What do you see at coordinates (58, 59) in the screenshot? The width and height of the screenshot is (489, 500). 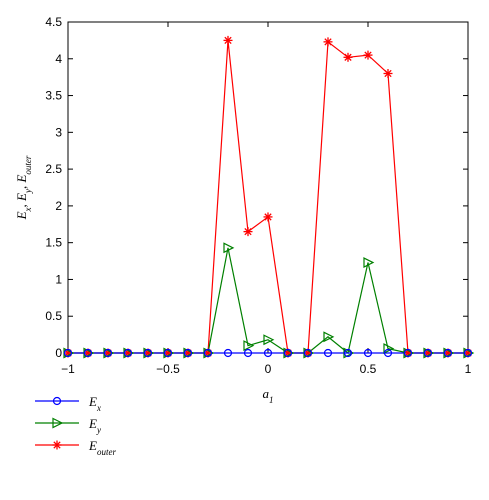 I see `y-tick-label: 4` at bounding box center [58, 59].